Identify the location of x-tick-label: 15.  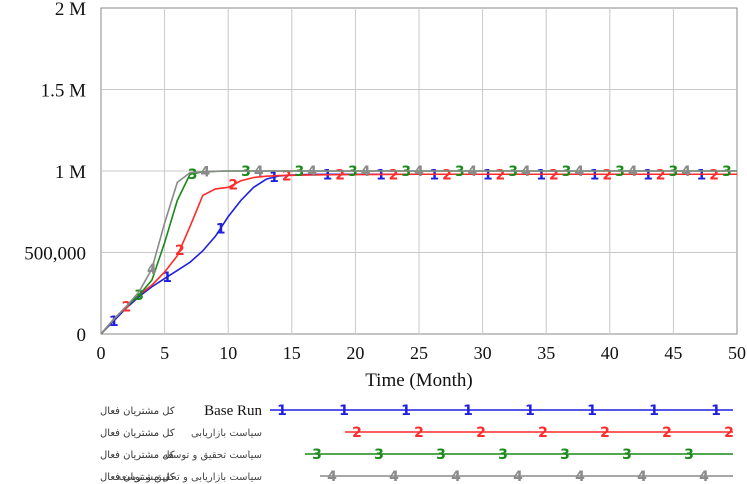
(292, 353).